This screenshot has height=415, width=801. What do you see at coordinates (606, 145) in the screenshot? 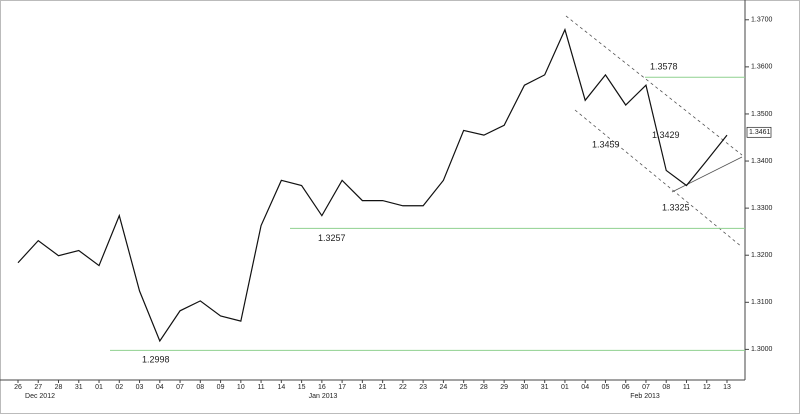
I see `annotation: 1.3459` at bounding box center [606, 145].